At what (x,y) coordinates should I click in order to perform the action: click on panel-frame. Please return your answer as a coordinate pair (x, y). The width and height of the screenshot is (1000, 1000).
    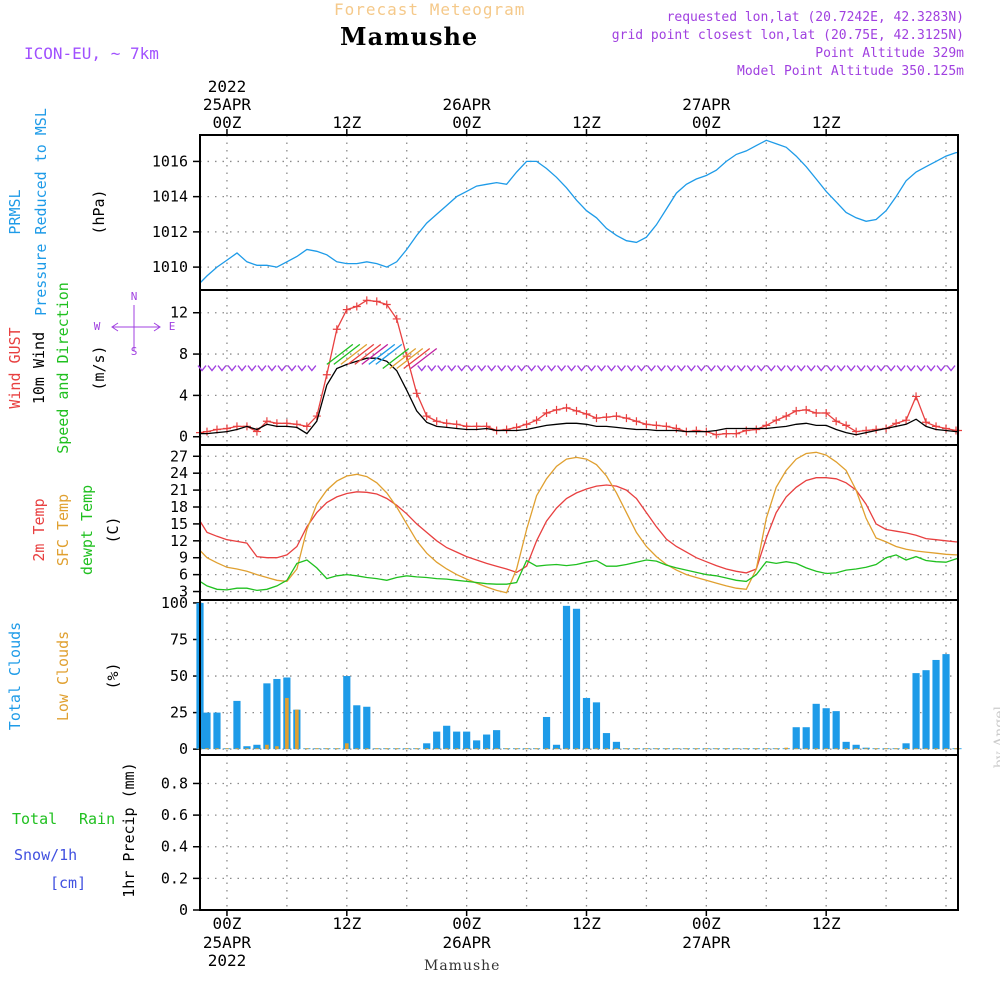
    Looking at the image, I should click on (579, 832).